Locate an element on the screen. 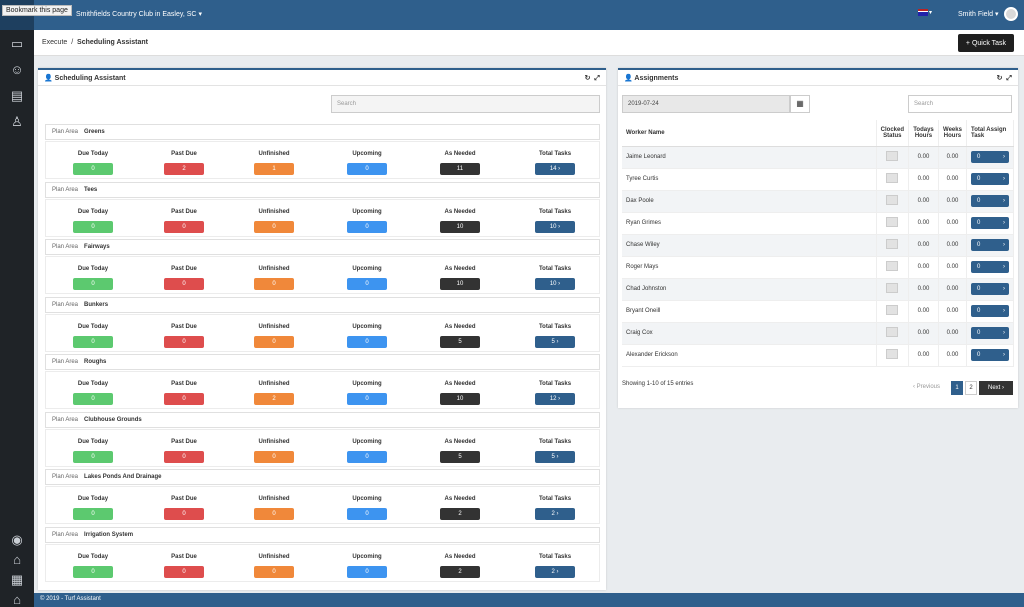 The height and width of the screenshot is (607, 1024). page-2-button: 2 is located at coordinates (971, 388).